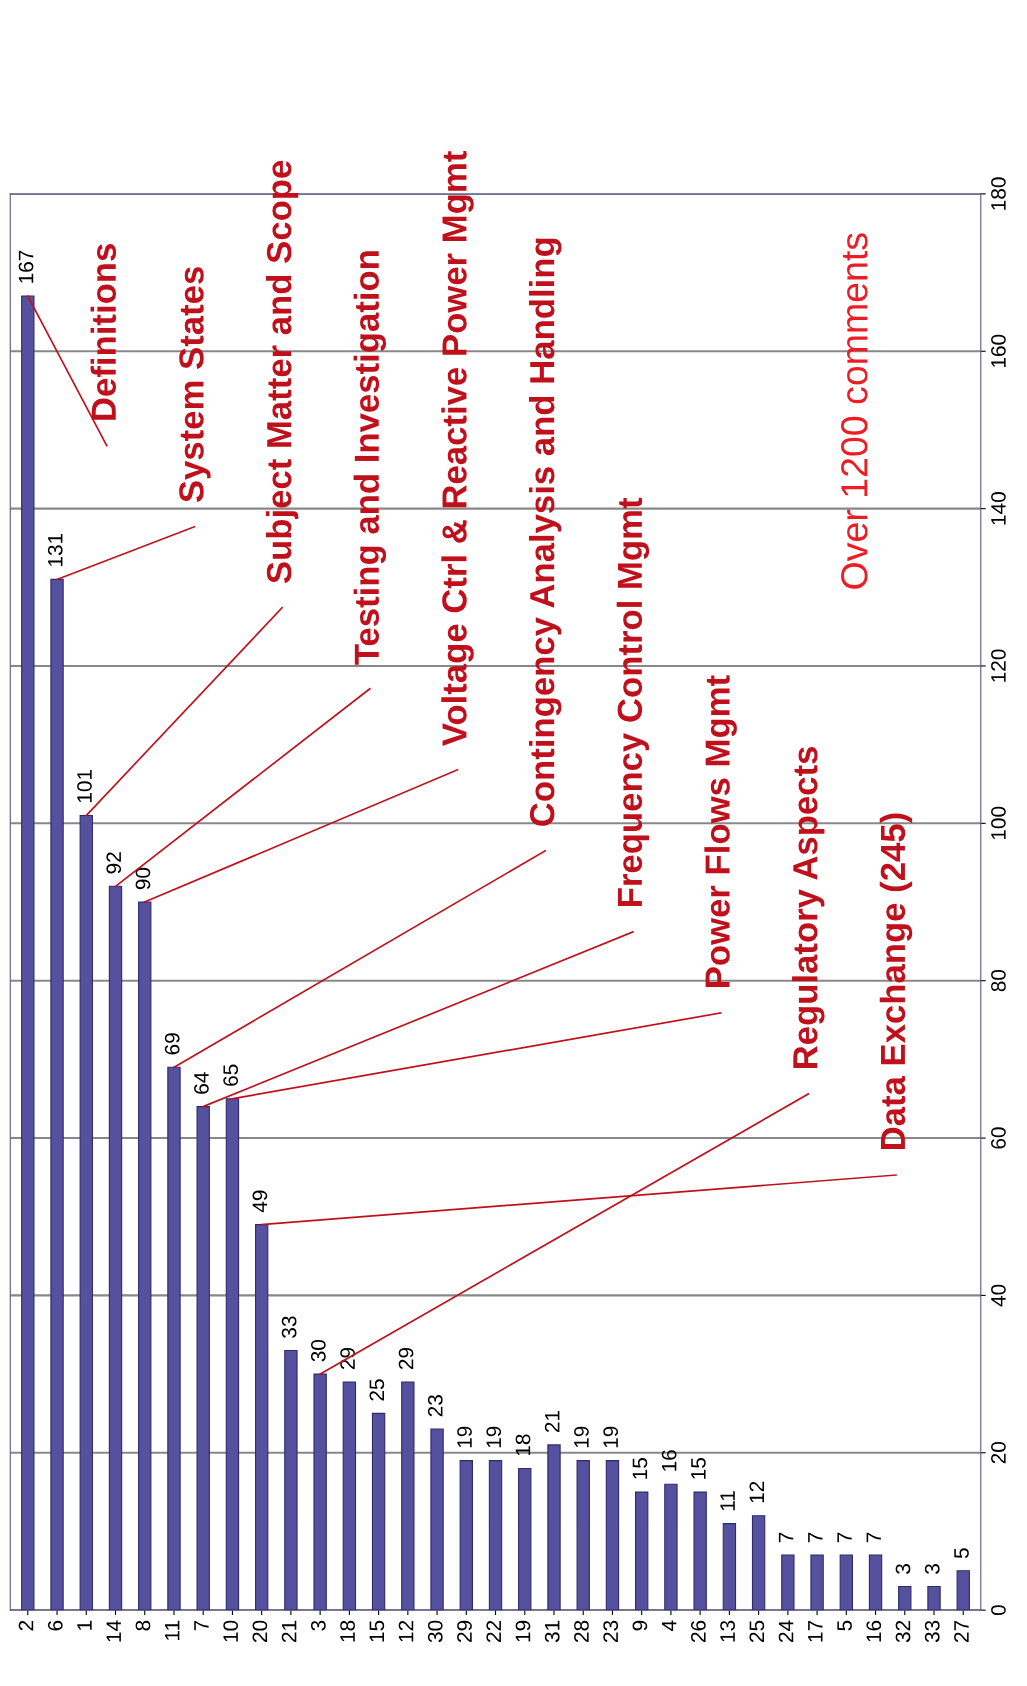 The width and height of the screenshot is (1027, 1686). Describe the element at coordinates (844, 1625) in the screenshot. I see `x-tick-label: 5` at that location.